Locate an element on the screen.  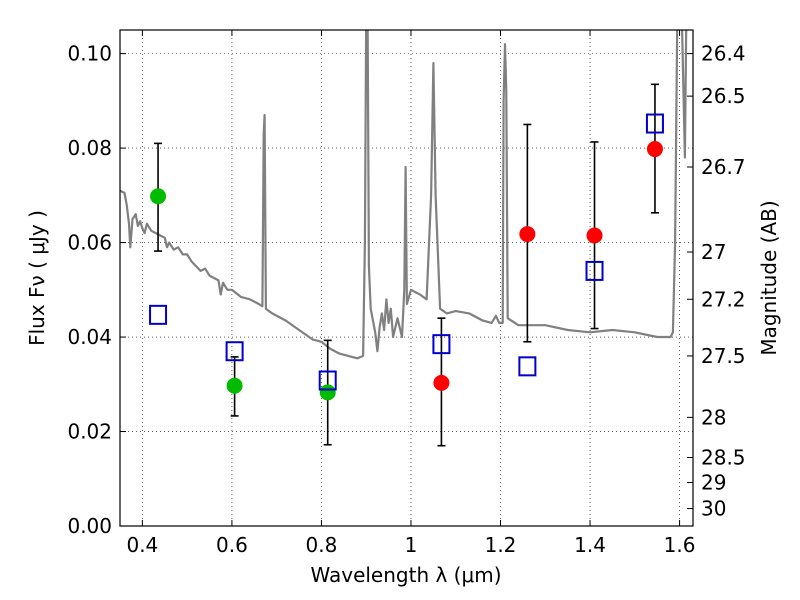
x-tick-label: 1 is located at coordinates (411, 545).